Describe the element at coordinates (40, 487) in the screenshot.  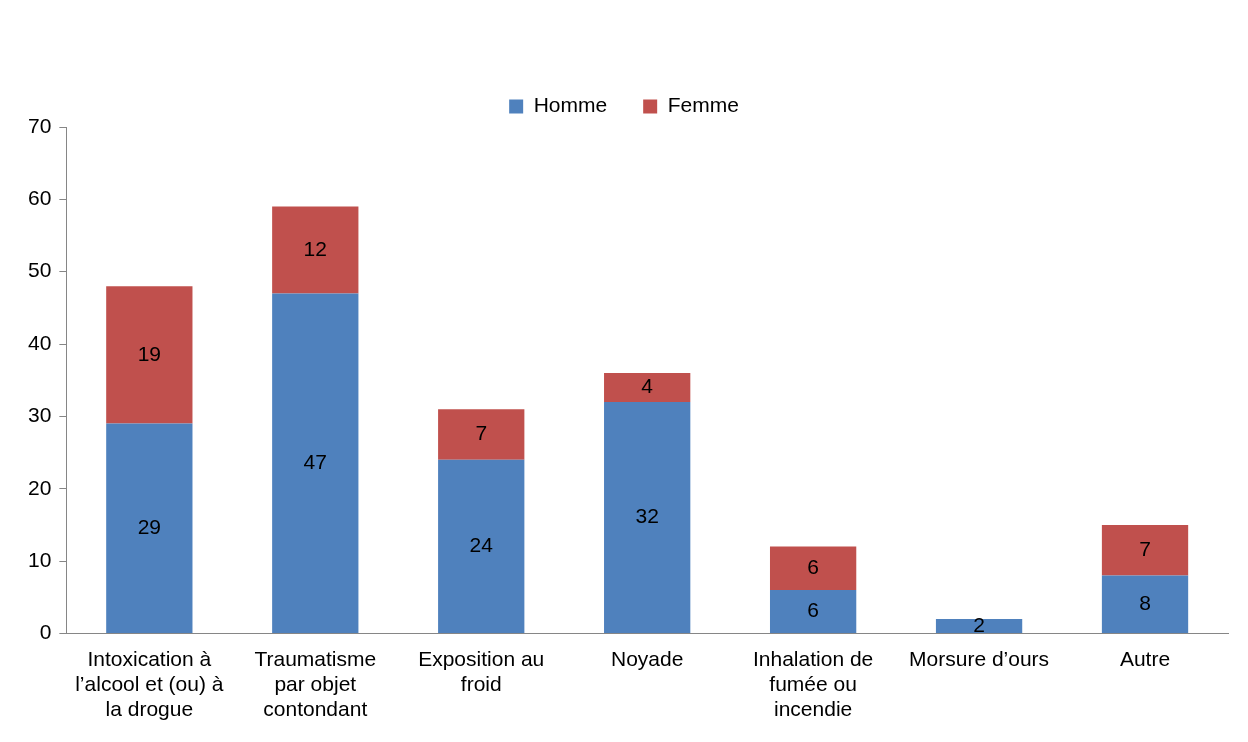
I see `y-tick-label: 20` at that location.